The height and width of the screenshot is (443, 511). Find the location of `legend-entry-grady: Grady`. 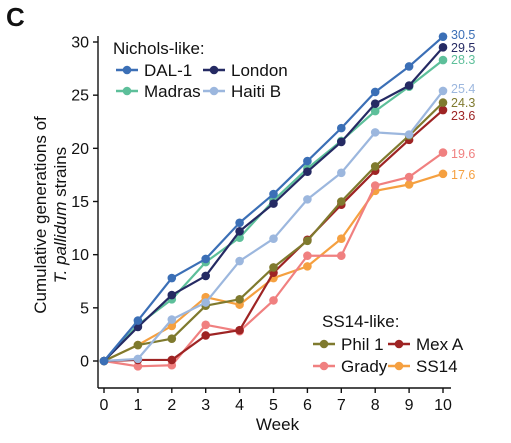

legend-entry-grady: Grady is located at coordinates (350, 366).